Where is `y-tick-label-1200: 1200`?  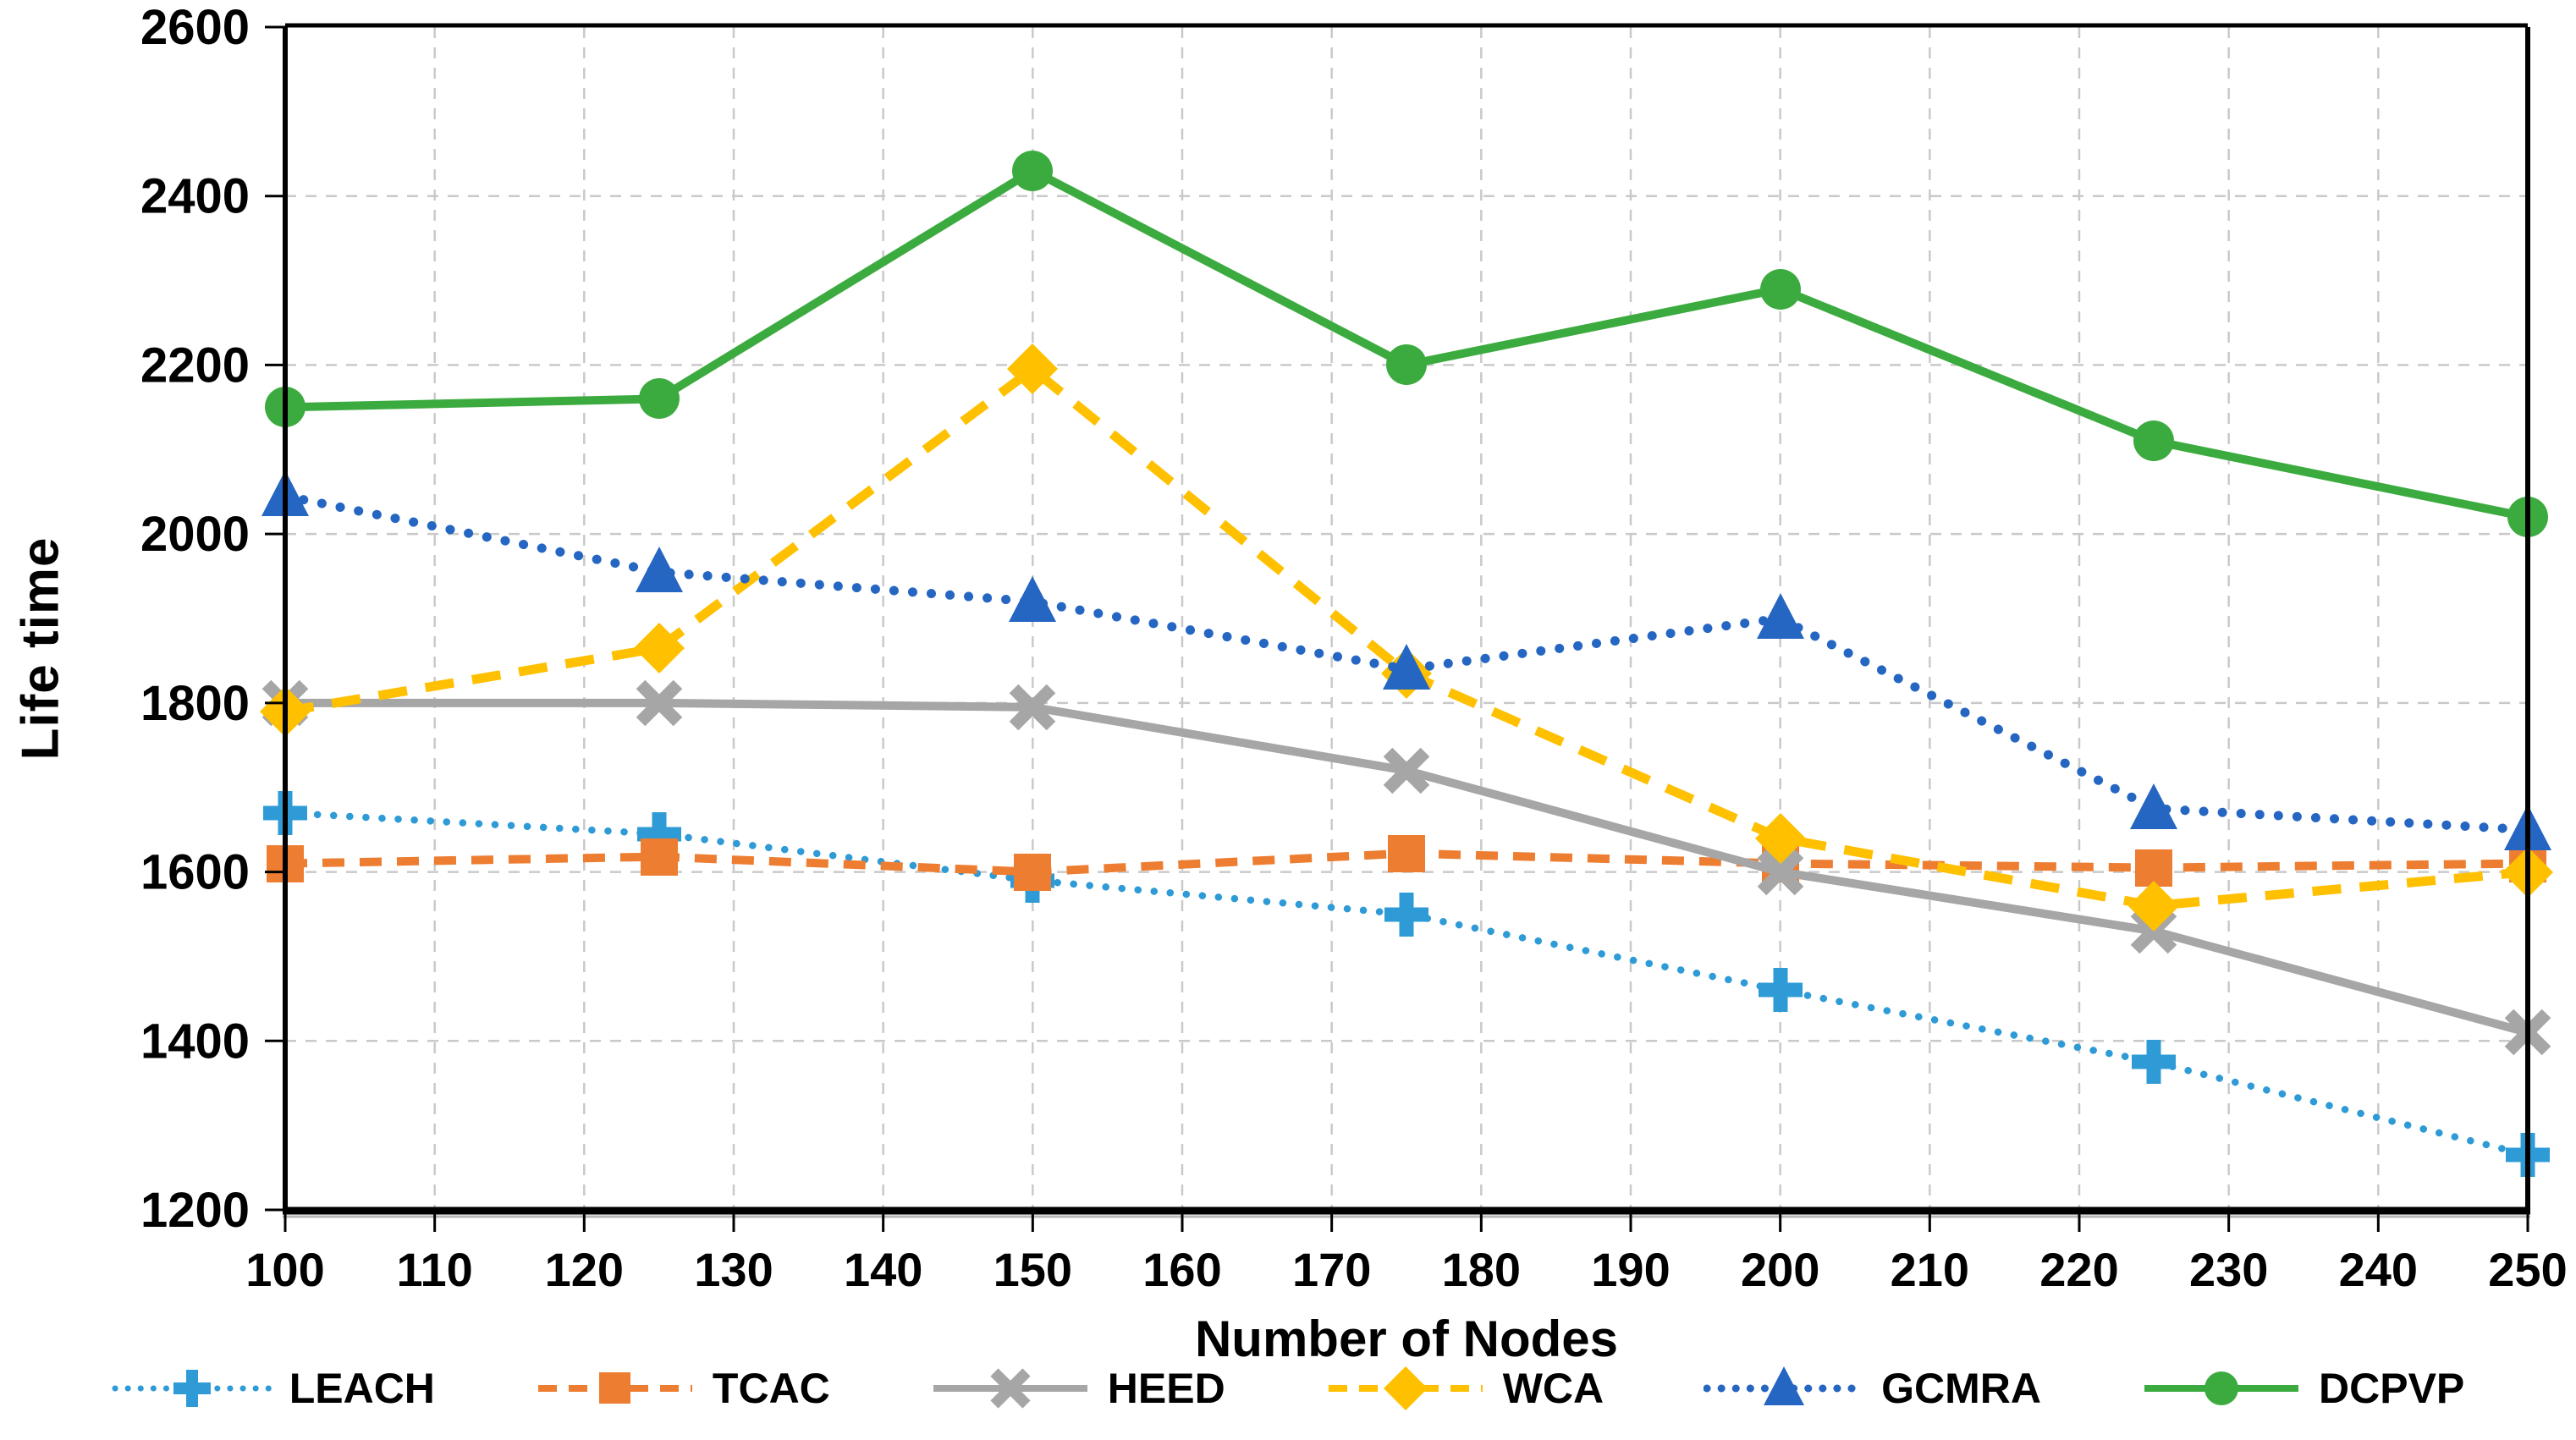
y-tick-label-1200: 1200 is located at coordinates (195, 1210).